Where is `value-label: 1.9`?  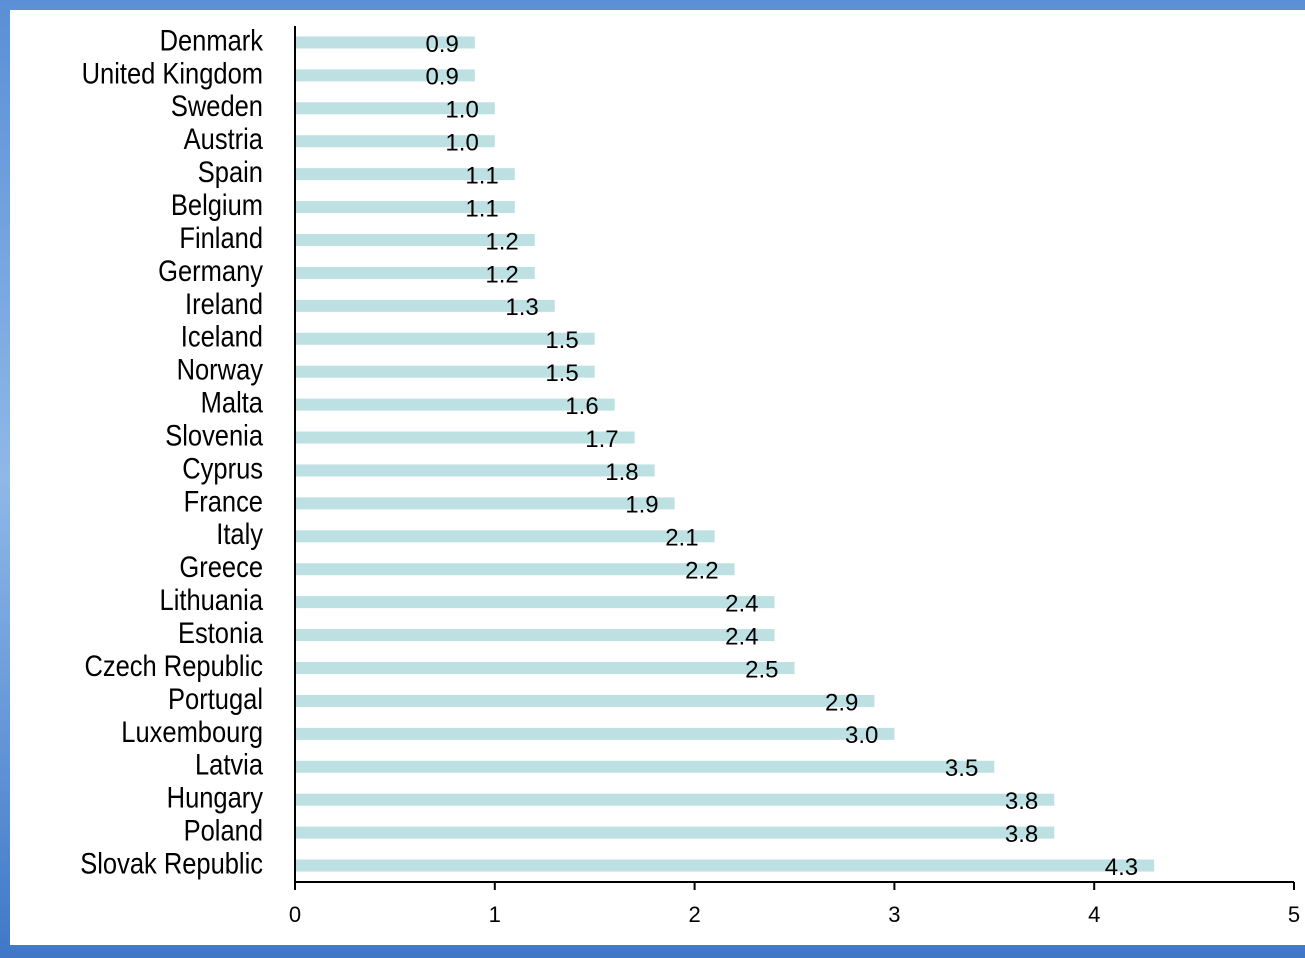 value-label: 1.9 is located at coordinates (641, 505).